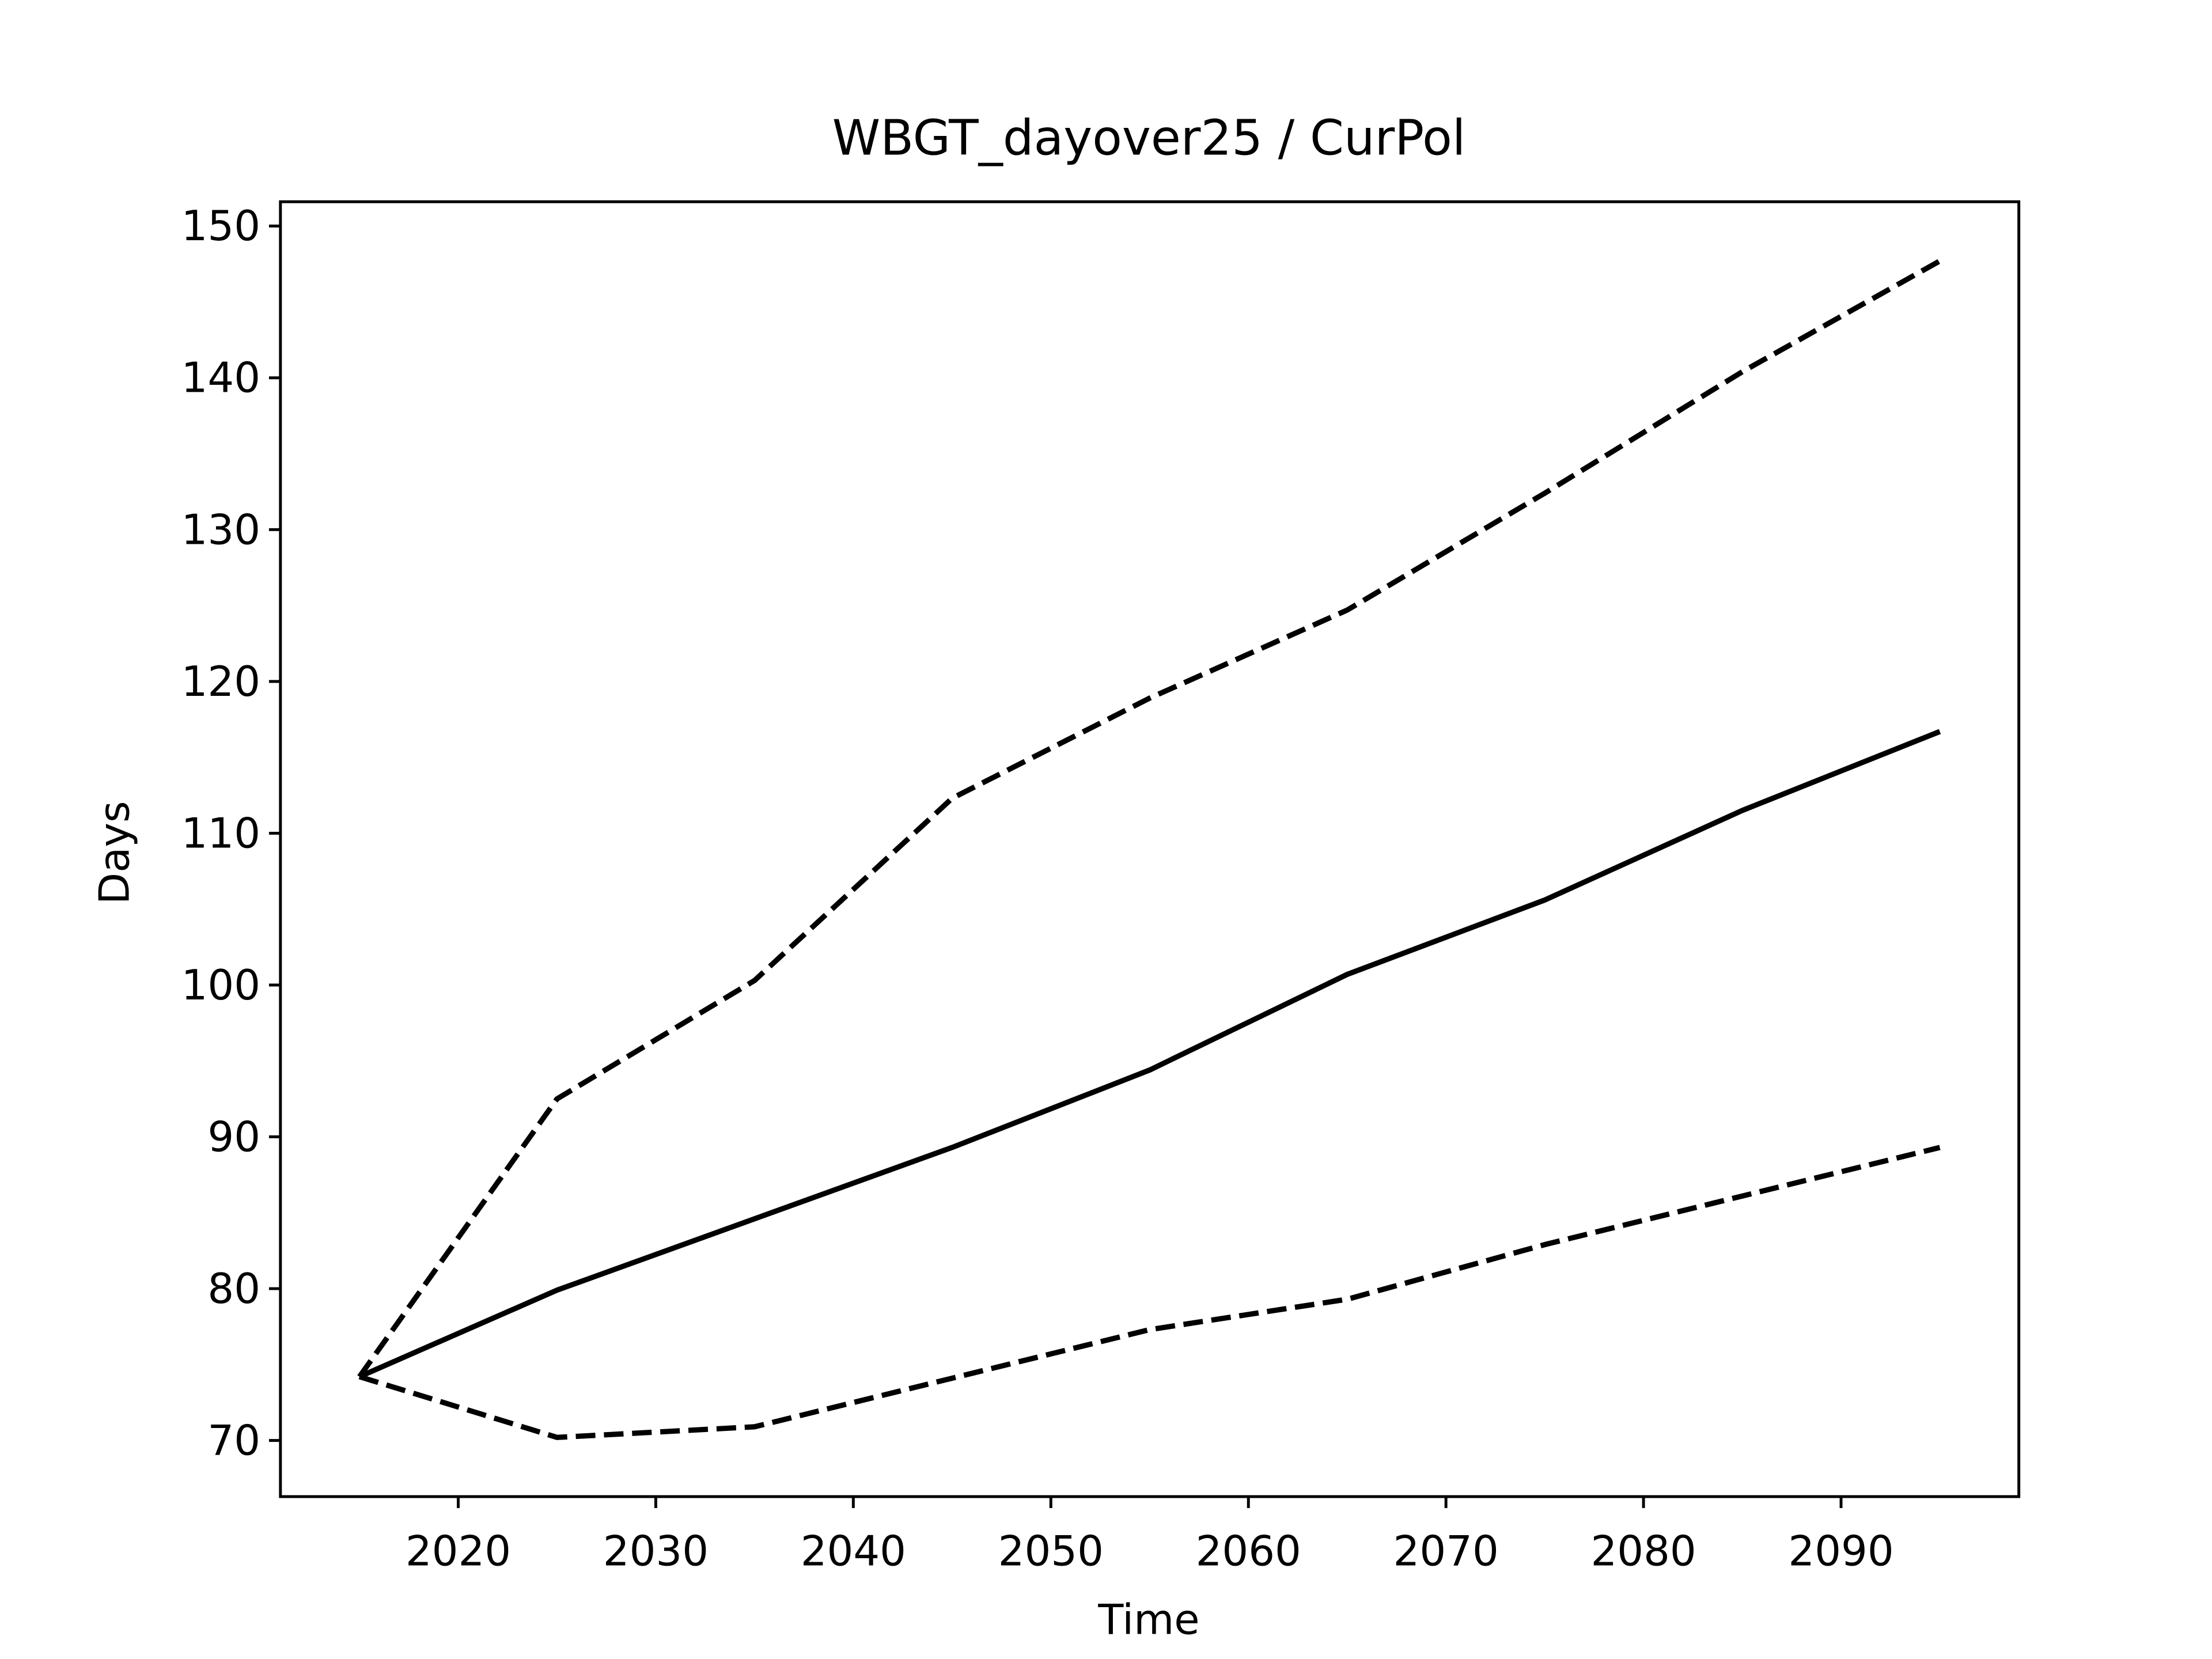 Image resolution: width=2212 pixels, height=1659 pixels. Describe the element at coordinates (1840, 1551) in the screenshot. I see `x-tick-label: 2090` at that location.